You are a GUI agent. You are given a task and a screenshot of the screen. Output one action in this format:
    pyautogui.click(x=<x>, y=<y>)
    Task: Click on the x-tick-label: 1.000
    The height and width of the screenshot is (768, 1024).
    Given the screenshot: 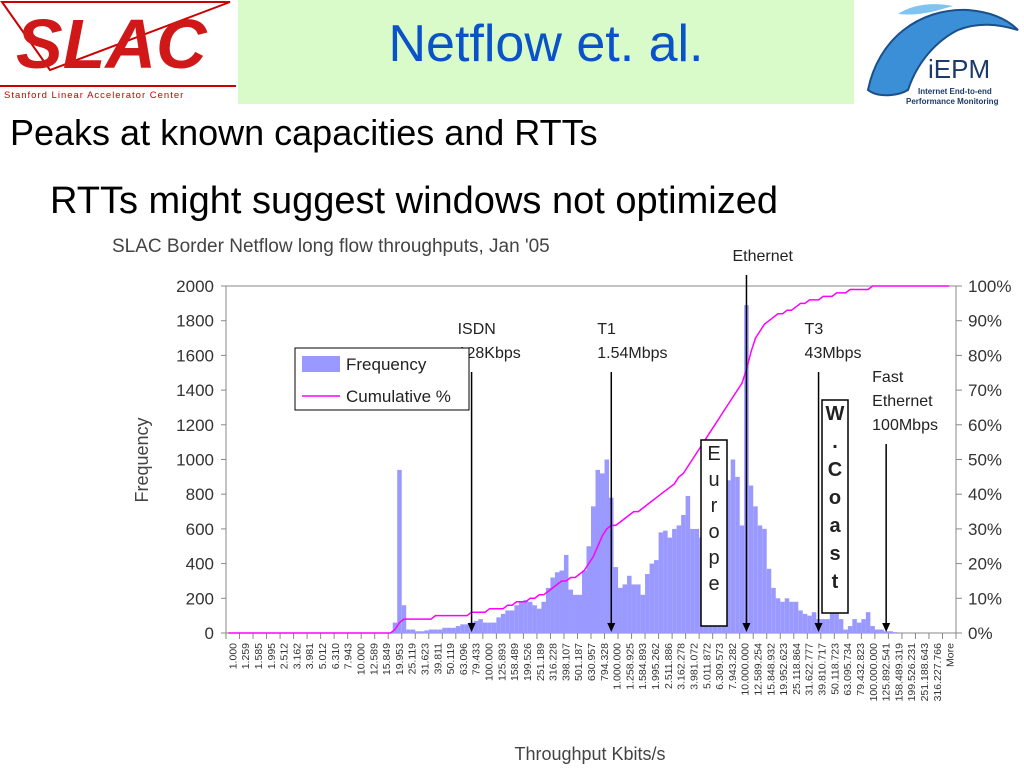 What is the action you would take?
    pyautogui.click(x=233, y=656)
    